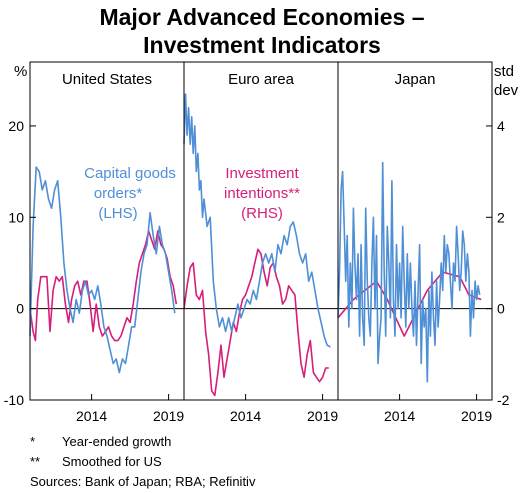 Image resolution: width=525 pixels, height=493 pixels. I want to click on x-tick-label-japan-2014: 2014, so click(399, 416).